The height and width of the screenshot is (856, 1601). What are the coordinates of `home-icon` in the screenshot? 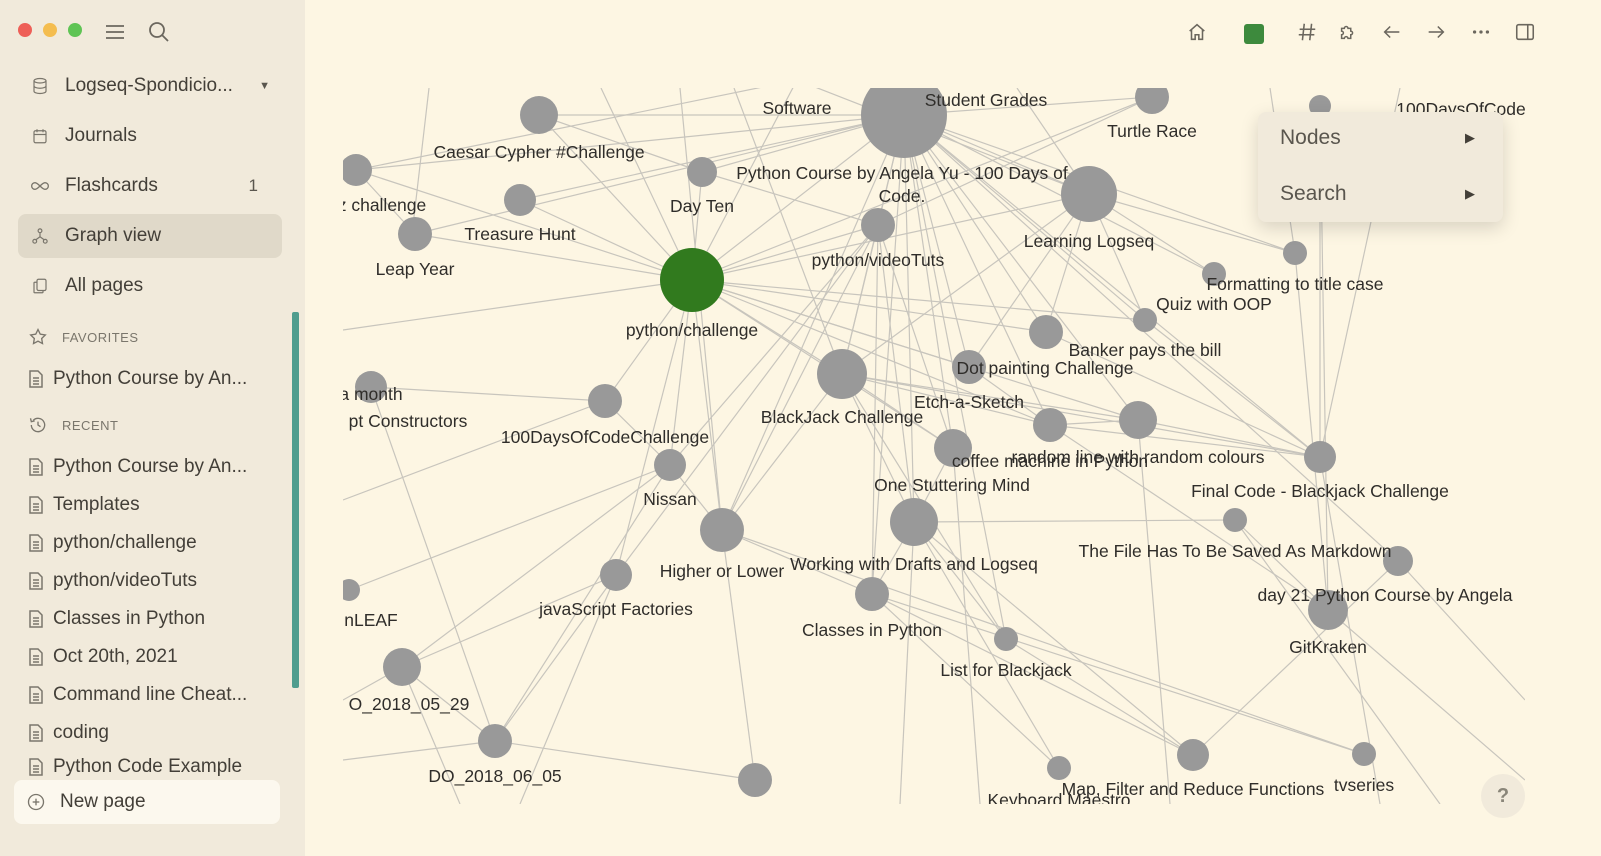 It's located at (1197, 34).